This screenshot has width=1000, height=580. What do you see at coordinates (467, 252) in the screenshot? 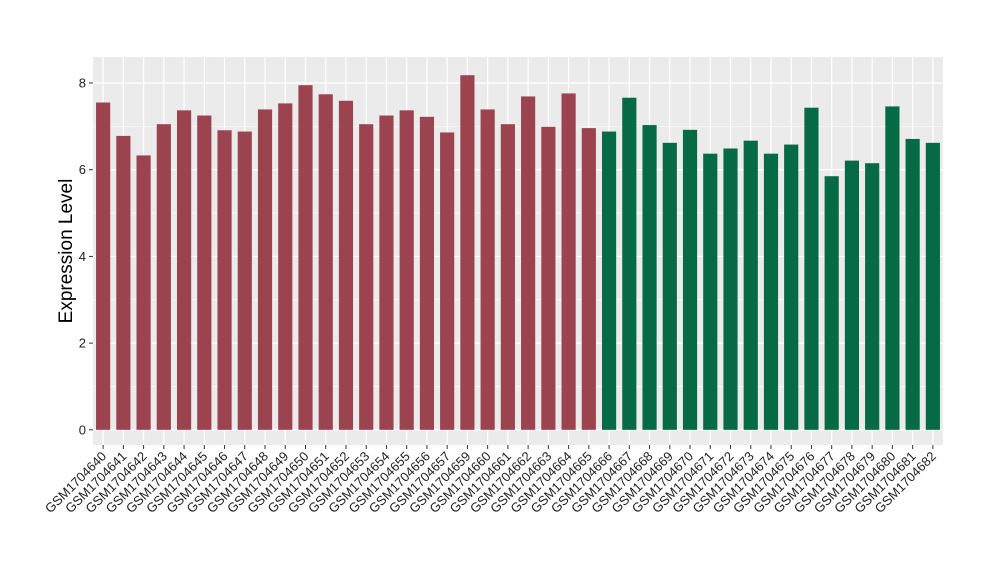
I see `bar-GSM1704659` at bounding box center [467, 252].